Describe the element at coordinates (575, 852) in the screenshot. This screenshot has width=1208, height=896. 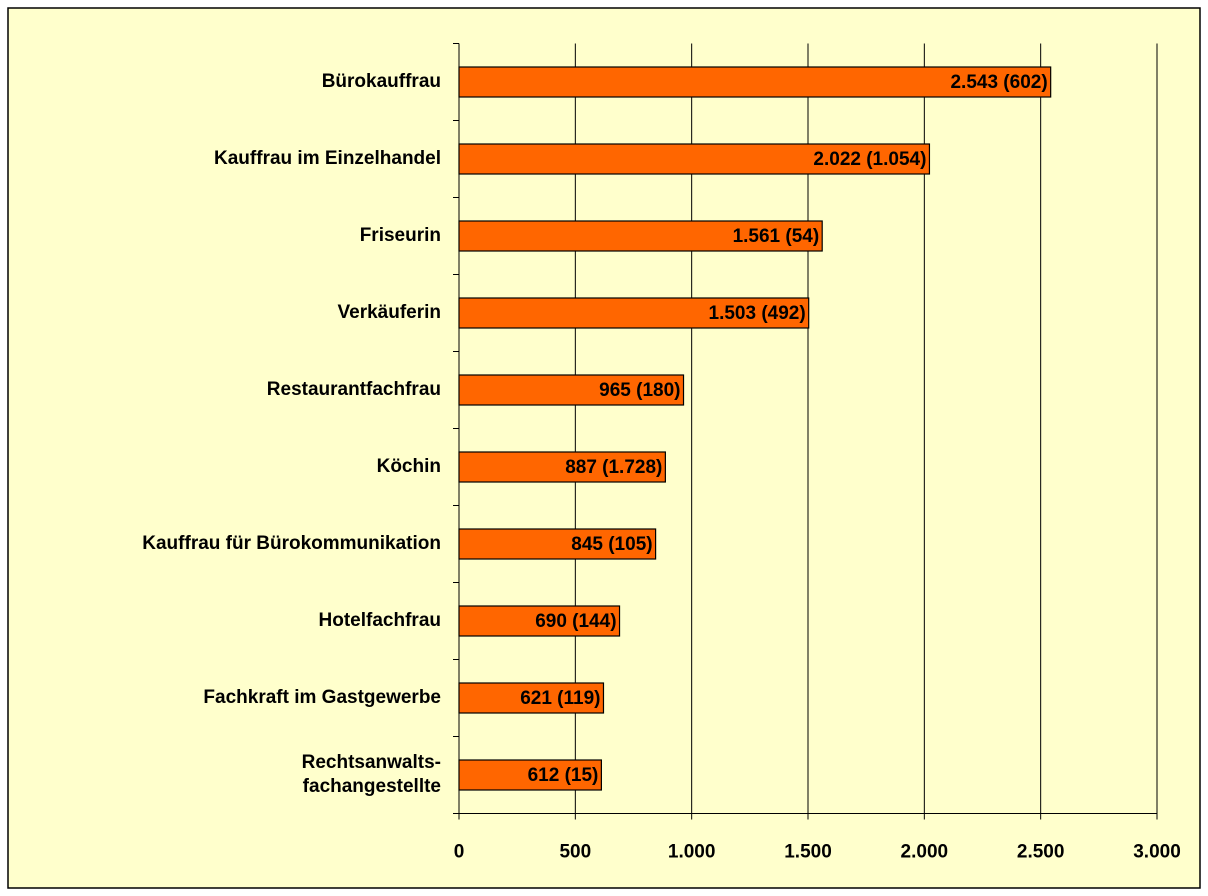
I see `x-tick-label: 500` at that location.